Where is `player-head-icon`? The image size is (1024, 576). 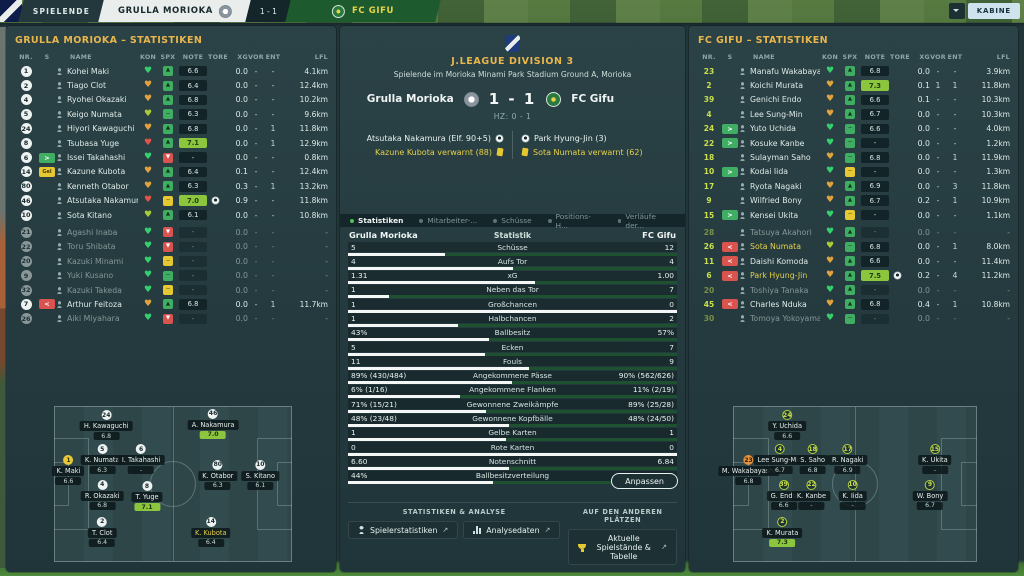 player-head-icon is located at coordinates (59, 261).